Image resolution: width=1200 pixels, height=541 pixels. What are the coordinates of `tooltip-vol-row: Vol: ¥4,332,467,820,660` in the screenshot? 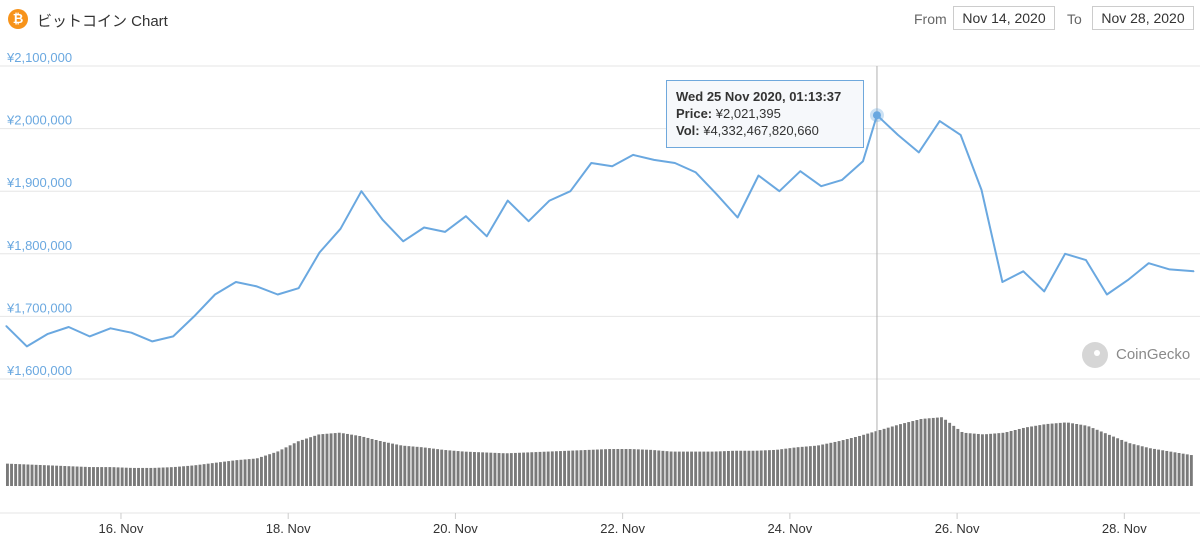 It's located at (765, 130).